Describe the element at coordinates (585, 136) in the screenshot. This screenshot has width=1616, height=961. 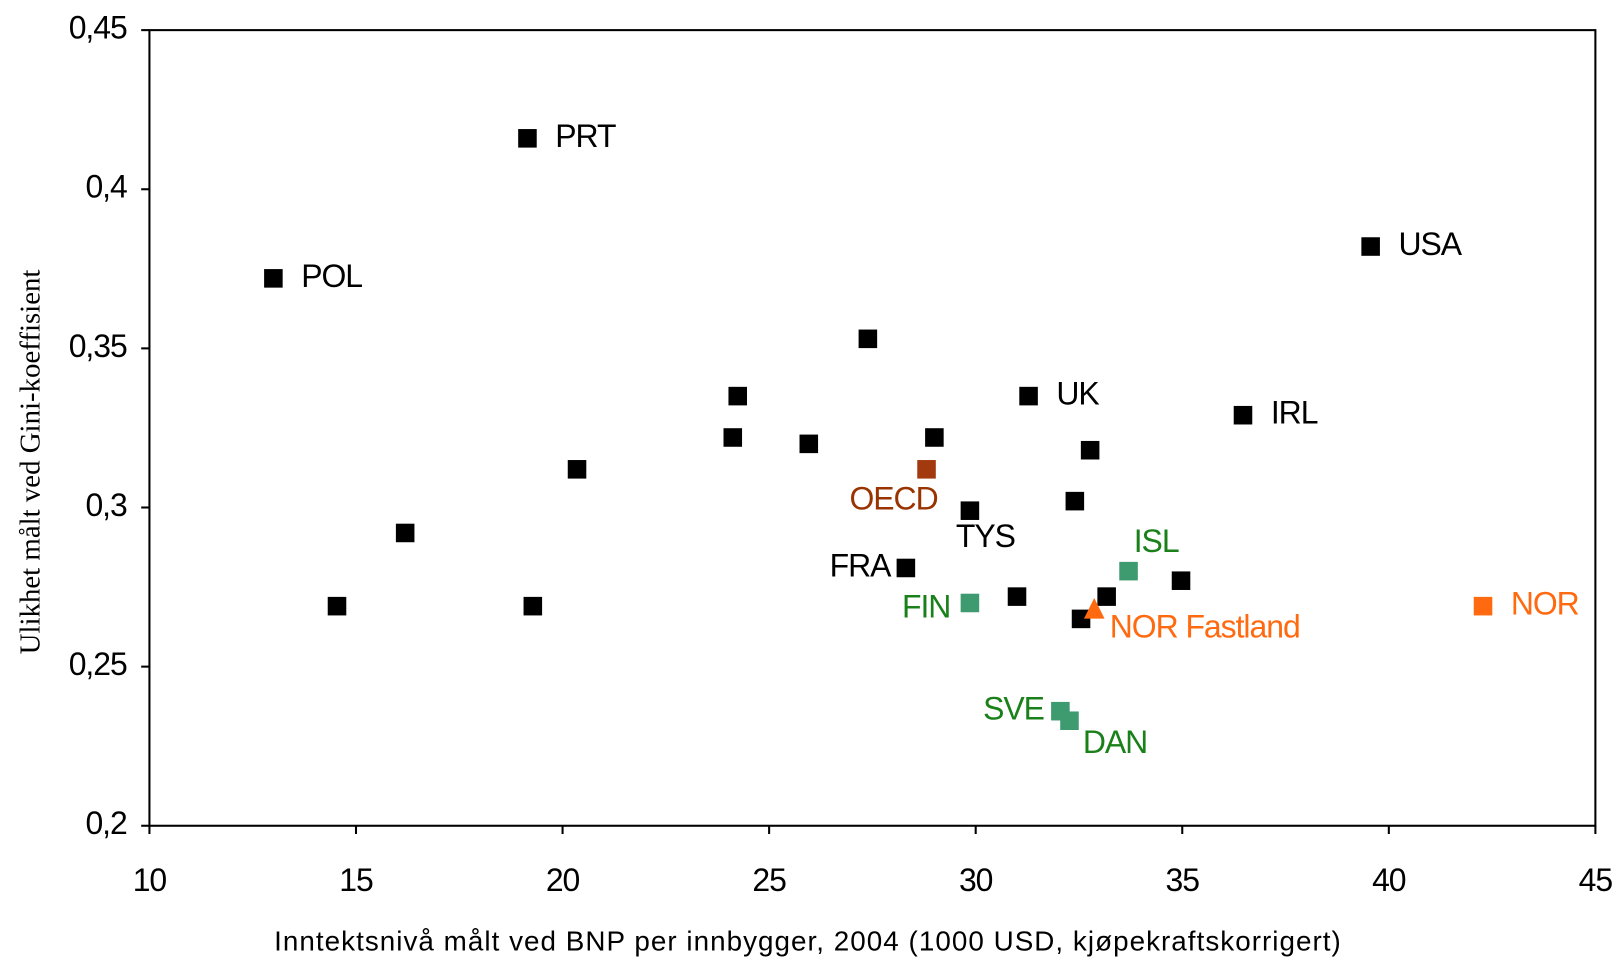
I see `point-label: PRT` at that location.